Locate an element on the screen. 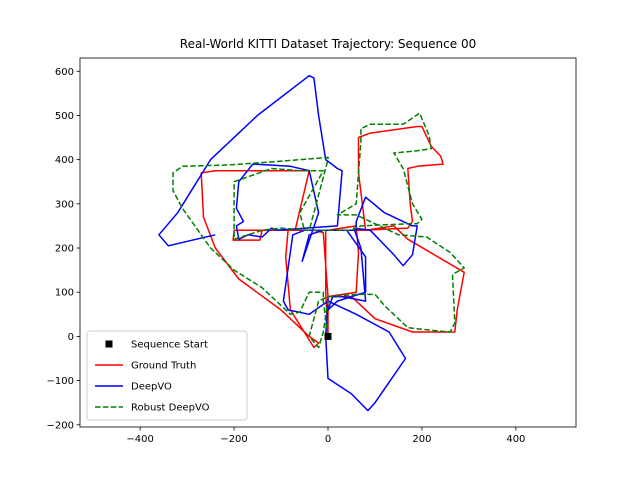  legend-box is located at coordinates (167, 375).